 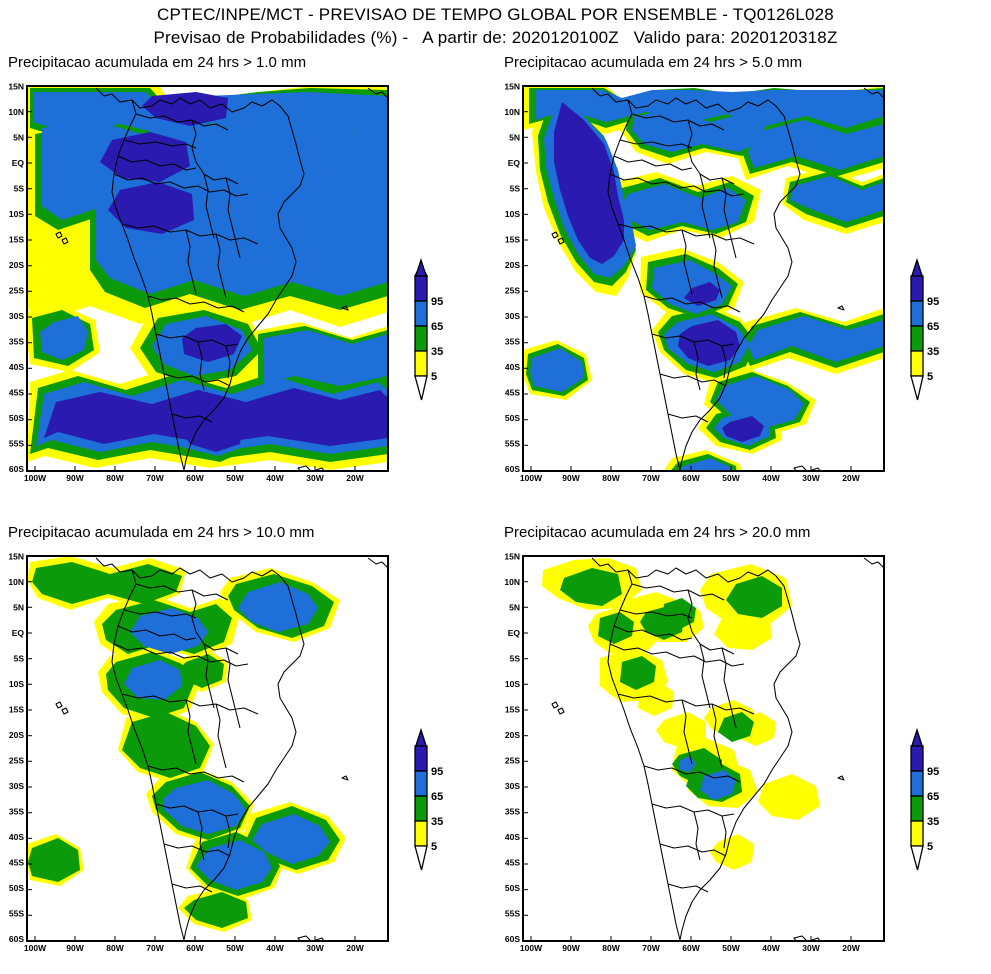 What do you see at coordinates (690, 474) in the screenshot?
I see `panel-2-x-axis: 100W 90W 80W 70W 60W 50W 40W 30W 20W` at bounding box center [690, 474].